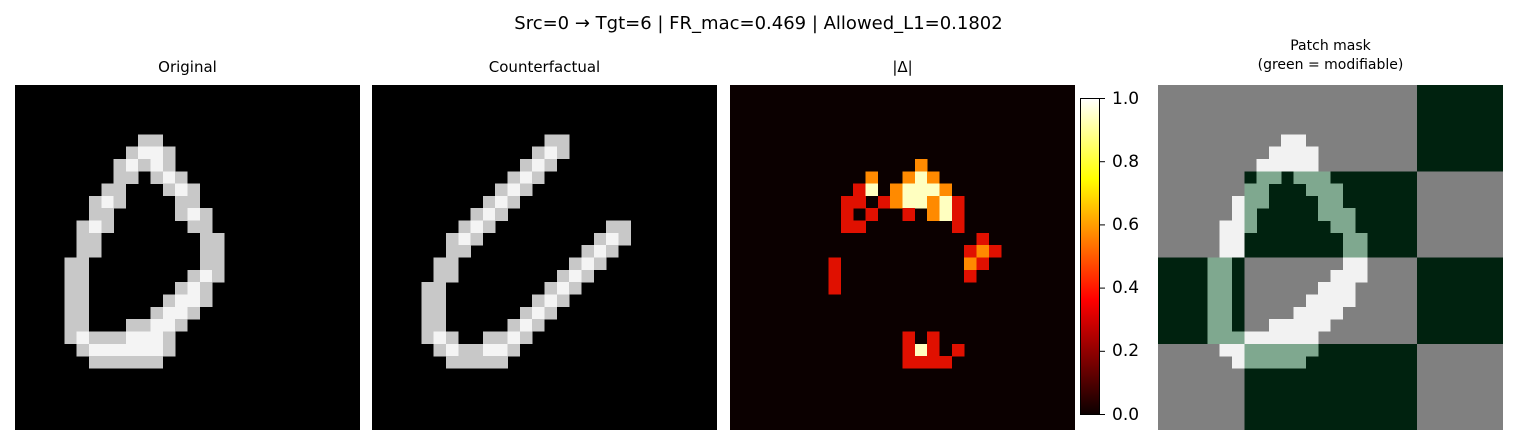 Image resolution: width=1517 pixels, height=445 pixels. What do you see at coordinates (1092, 256) in the screenshot?
I see `colorbar` at bounding box center [1092, 256].